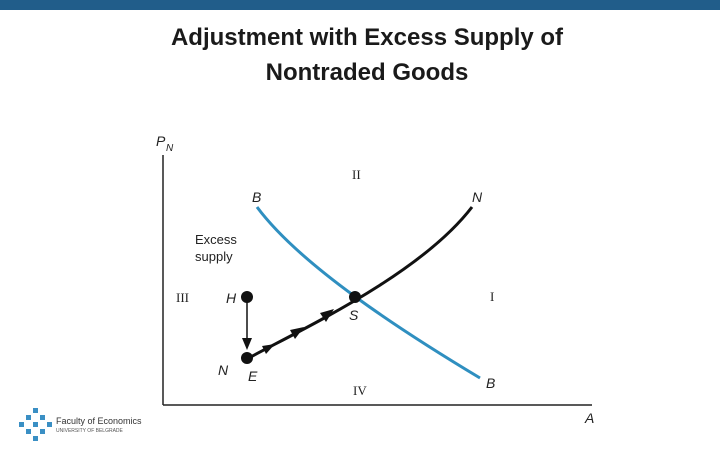 The image size is (720, 450). Describe the element at coordinates (359, 284) in the screenshot. I see `nn-curve` at that location.